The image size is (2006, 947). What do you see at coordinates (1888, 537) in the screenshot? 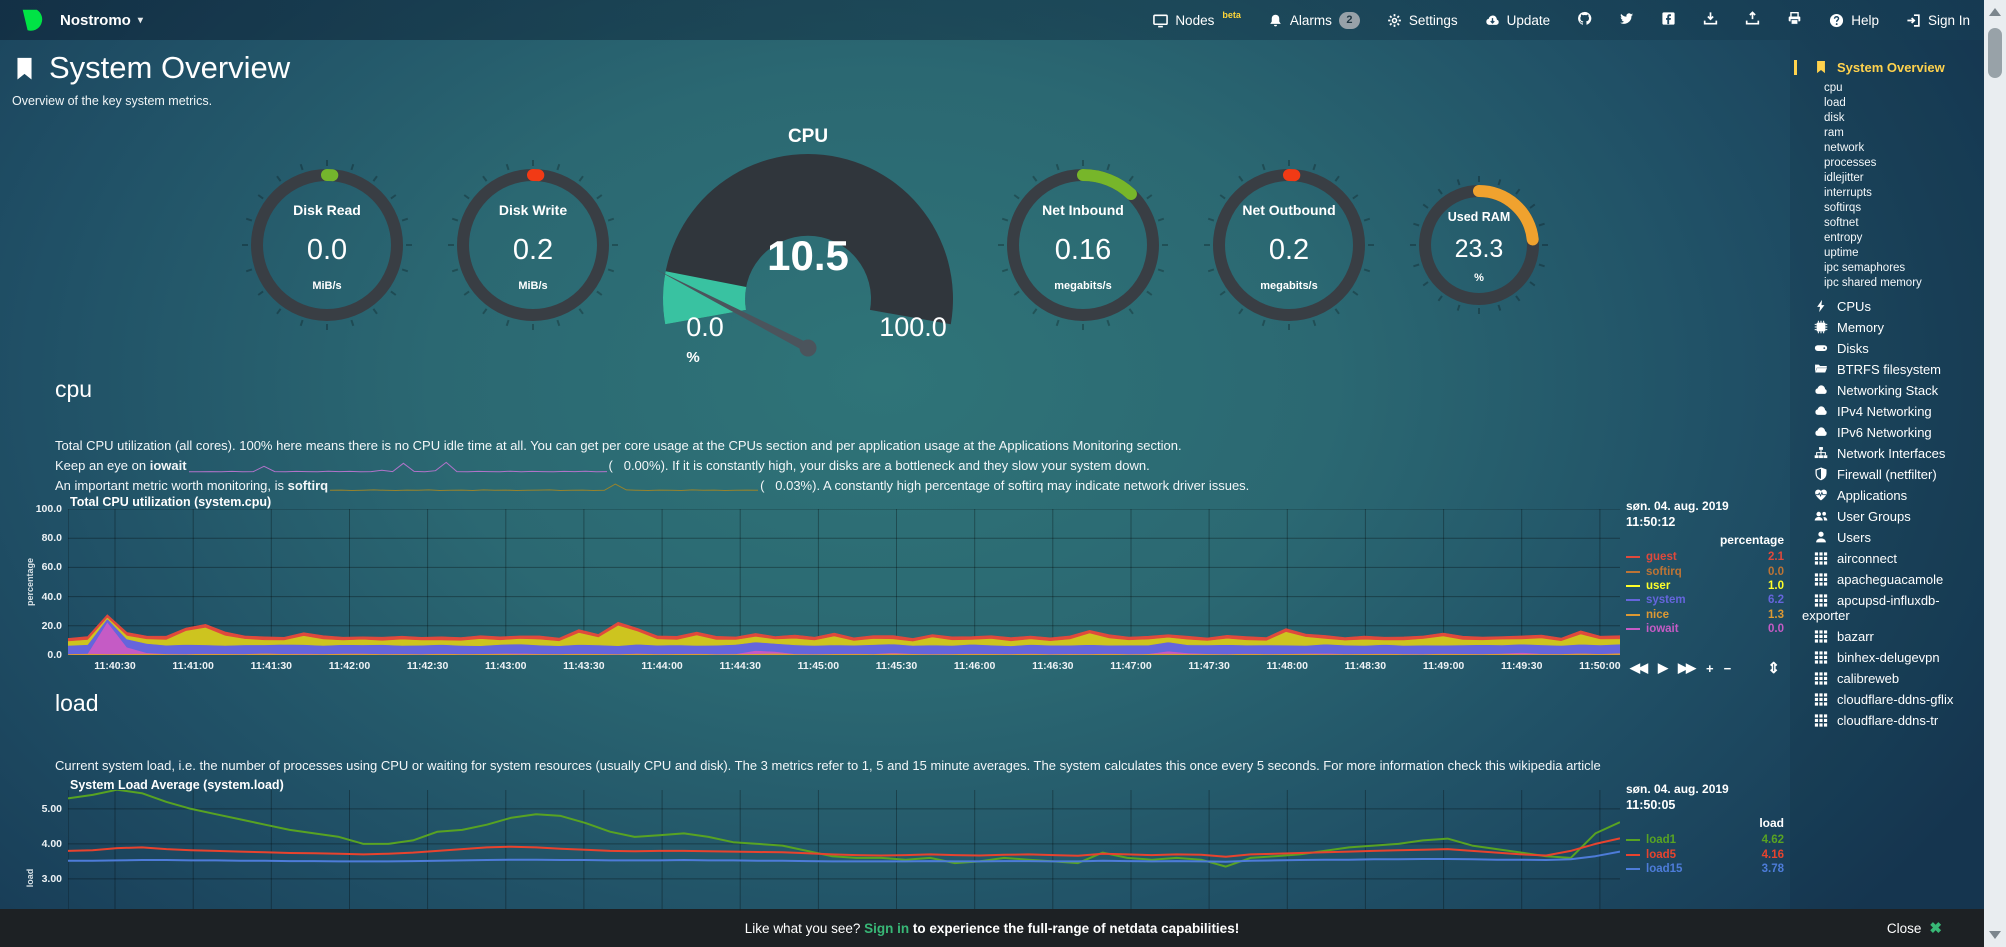
I see `sidebar-item-users: Users` at bounding box center [1888, 537].